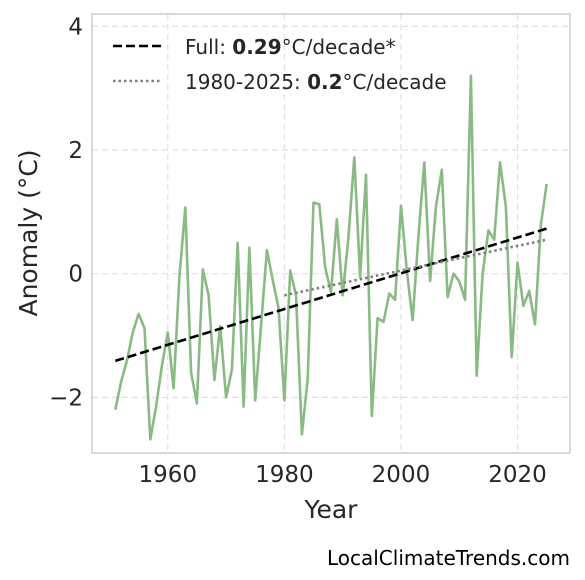 This screenshot has width=585, height=580. I want to click on x-tick-label: 2020, so click(517, 475).